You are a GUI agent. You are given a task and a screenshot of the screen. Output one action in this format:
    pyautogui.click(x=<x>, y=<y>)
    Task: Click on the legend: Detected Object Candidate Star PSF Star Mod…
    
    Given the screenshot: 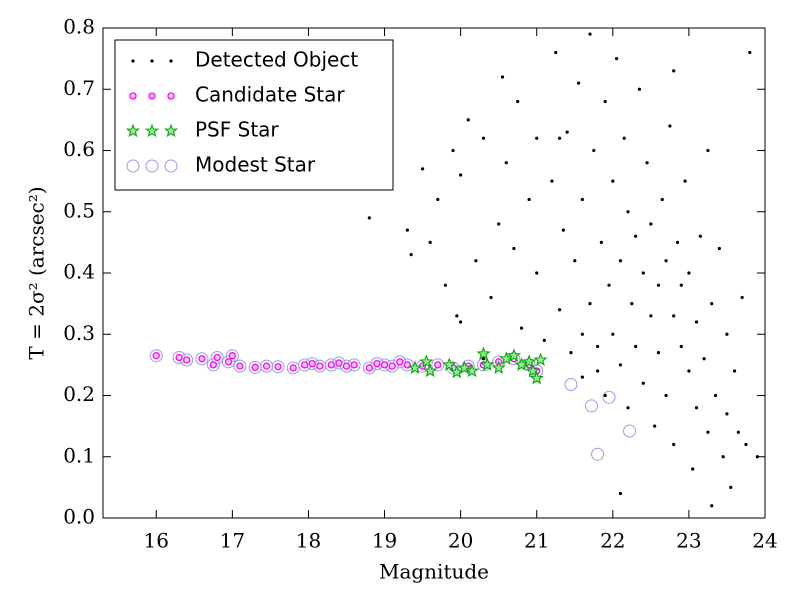 What is the action you would take?
    pyautogui.click(x=254, y=115)
    